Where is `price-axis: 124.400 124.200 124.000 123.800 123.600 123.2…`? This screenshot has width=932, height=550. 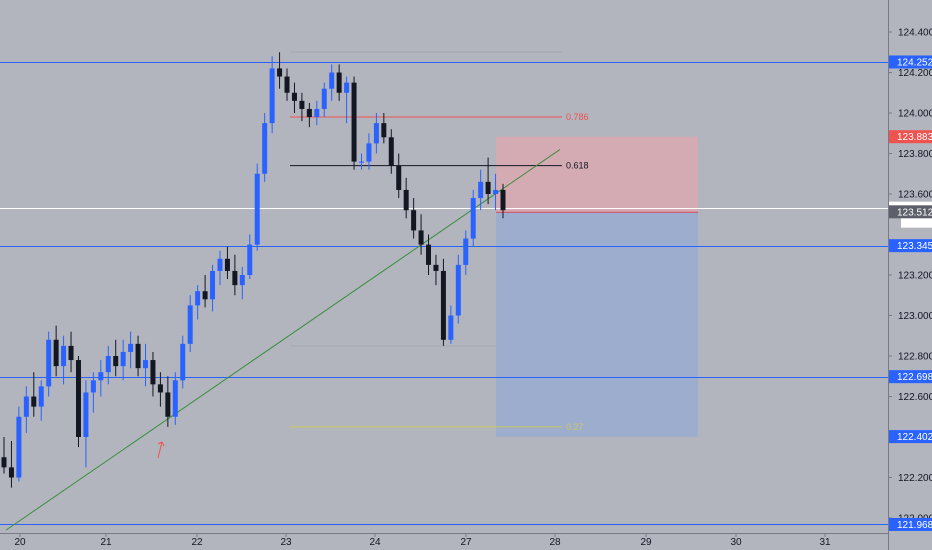 price-axis: 124.400 124.200 124.000 123.800 123.600 123.2… is located at coordinates (910, 276).